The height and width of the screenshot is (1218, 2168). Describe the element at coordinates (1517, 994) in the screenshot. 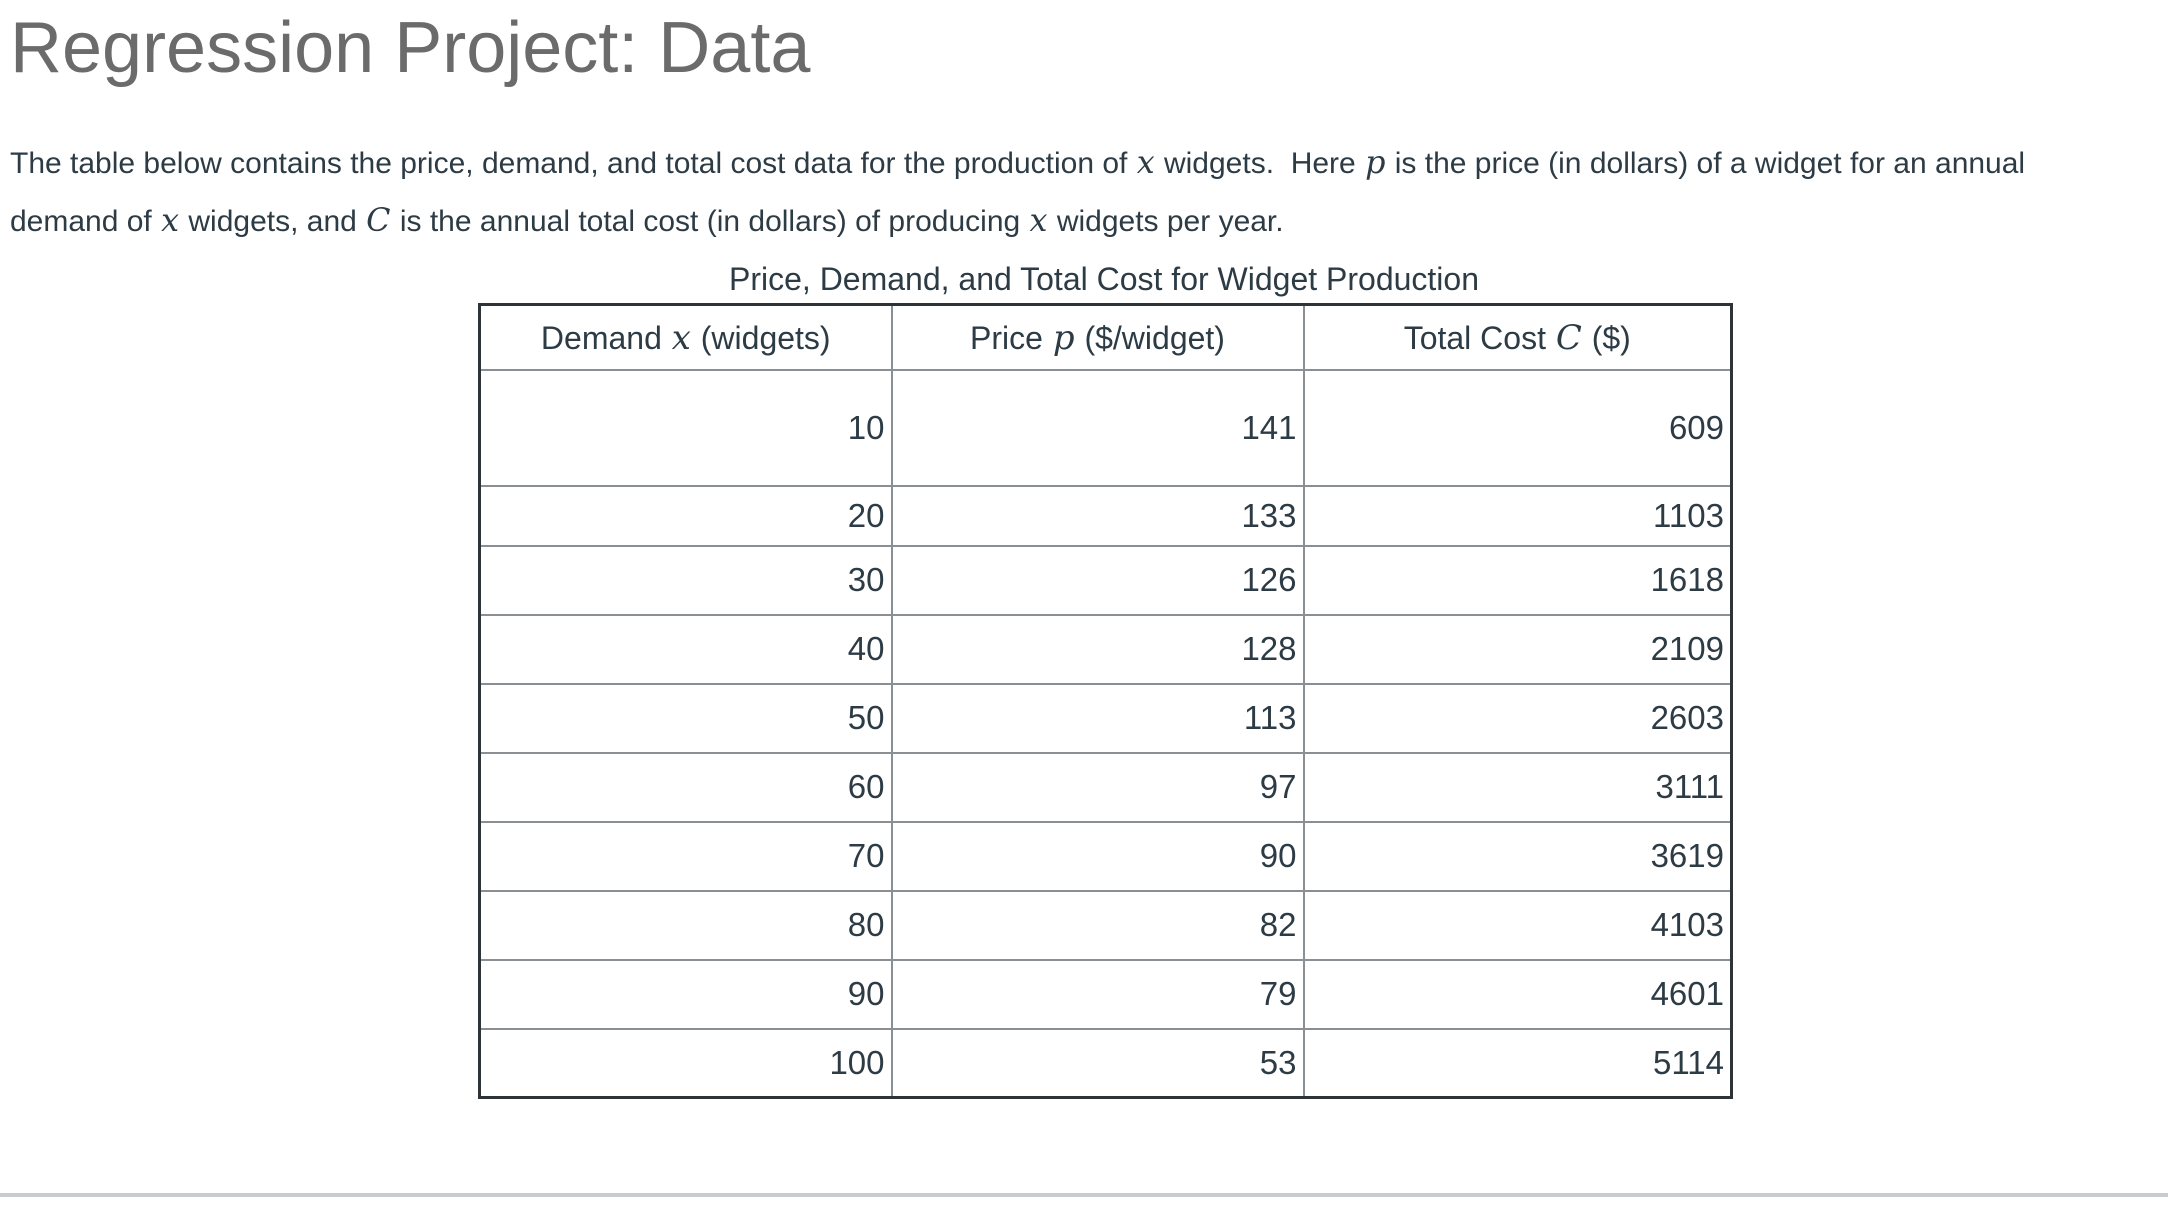

I see `table-cell: 4601` at that location.